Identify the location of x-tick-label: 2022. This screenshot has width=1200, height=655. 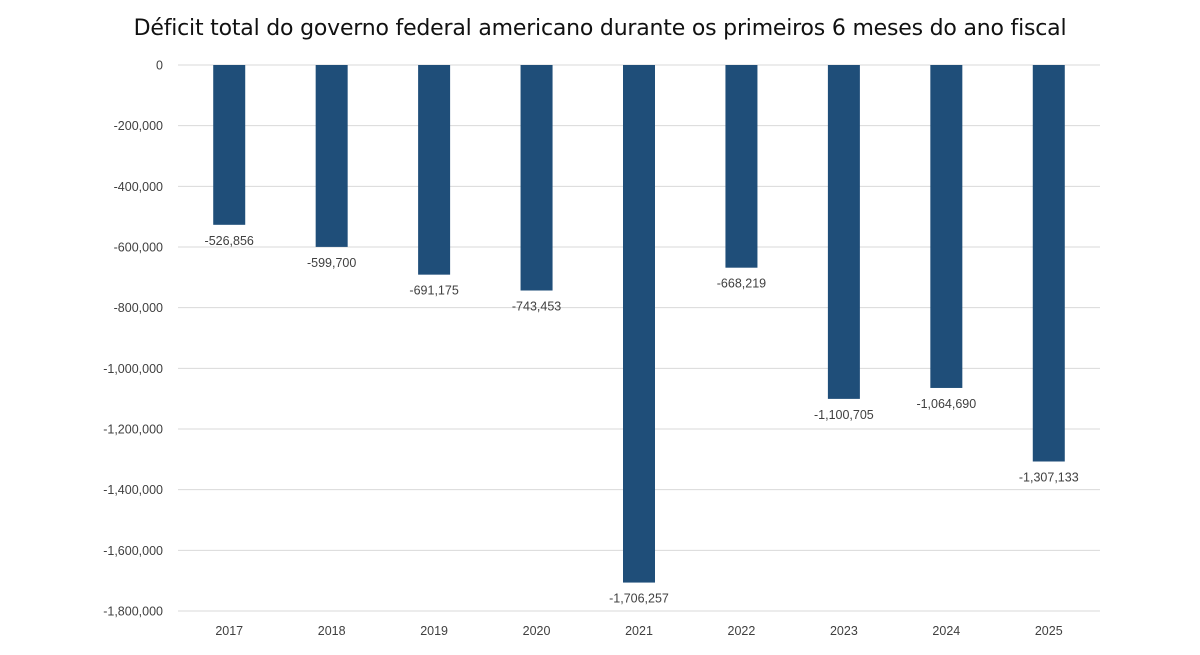
(742, 631).